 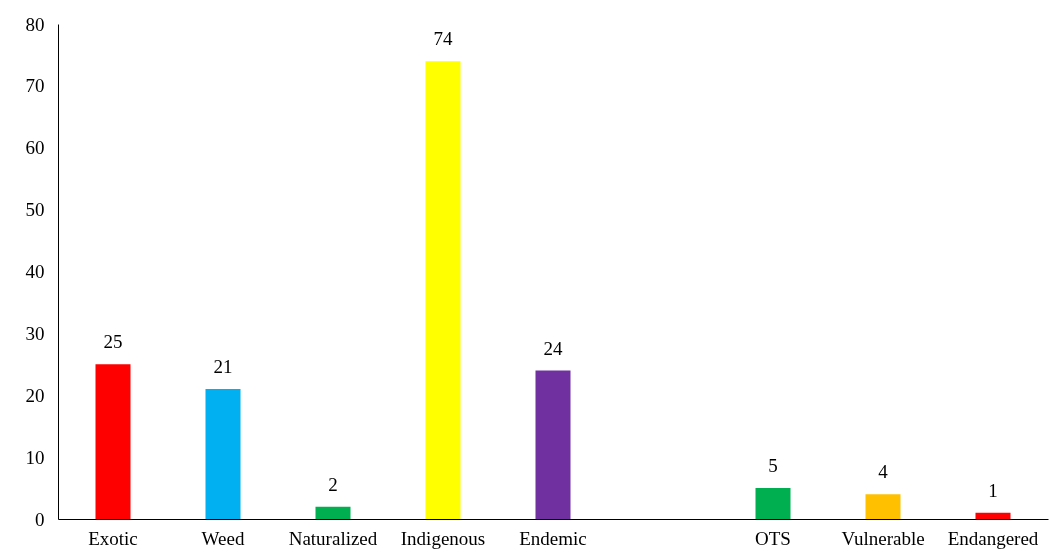 What do you see at coordinates (35, 333) in the screenshot?
I see `y-tick-label: 30` at bounding box center [35, 333].